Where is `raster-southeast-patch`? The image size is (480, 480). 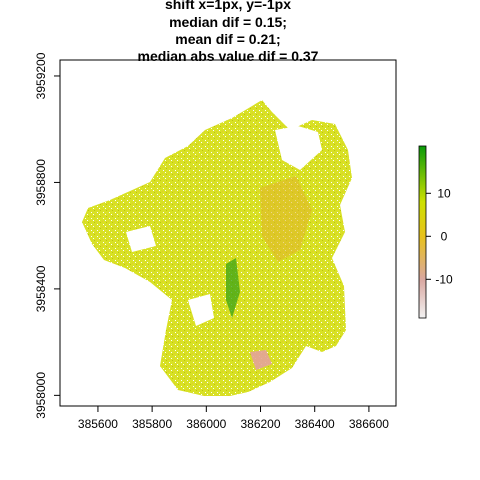 raster-southeast-patch is located at coordinates (261, 360).